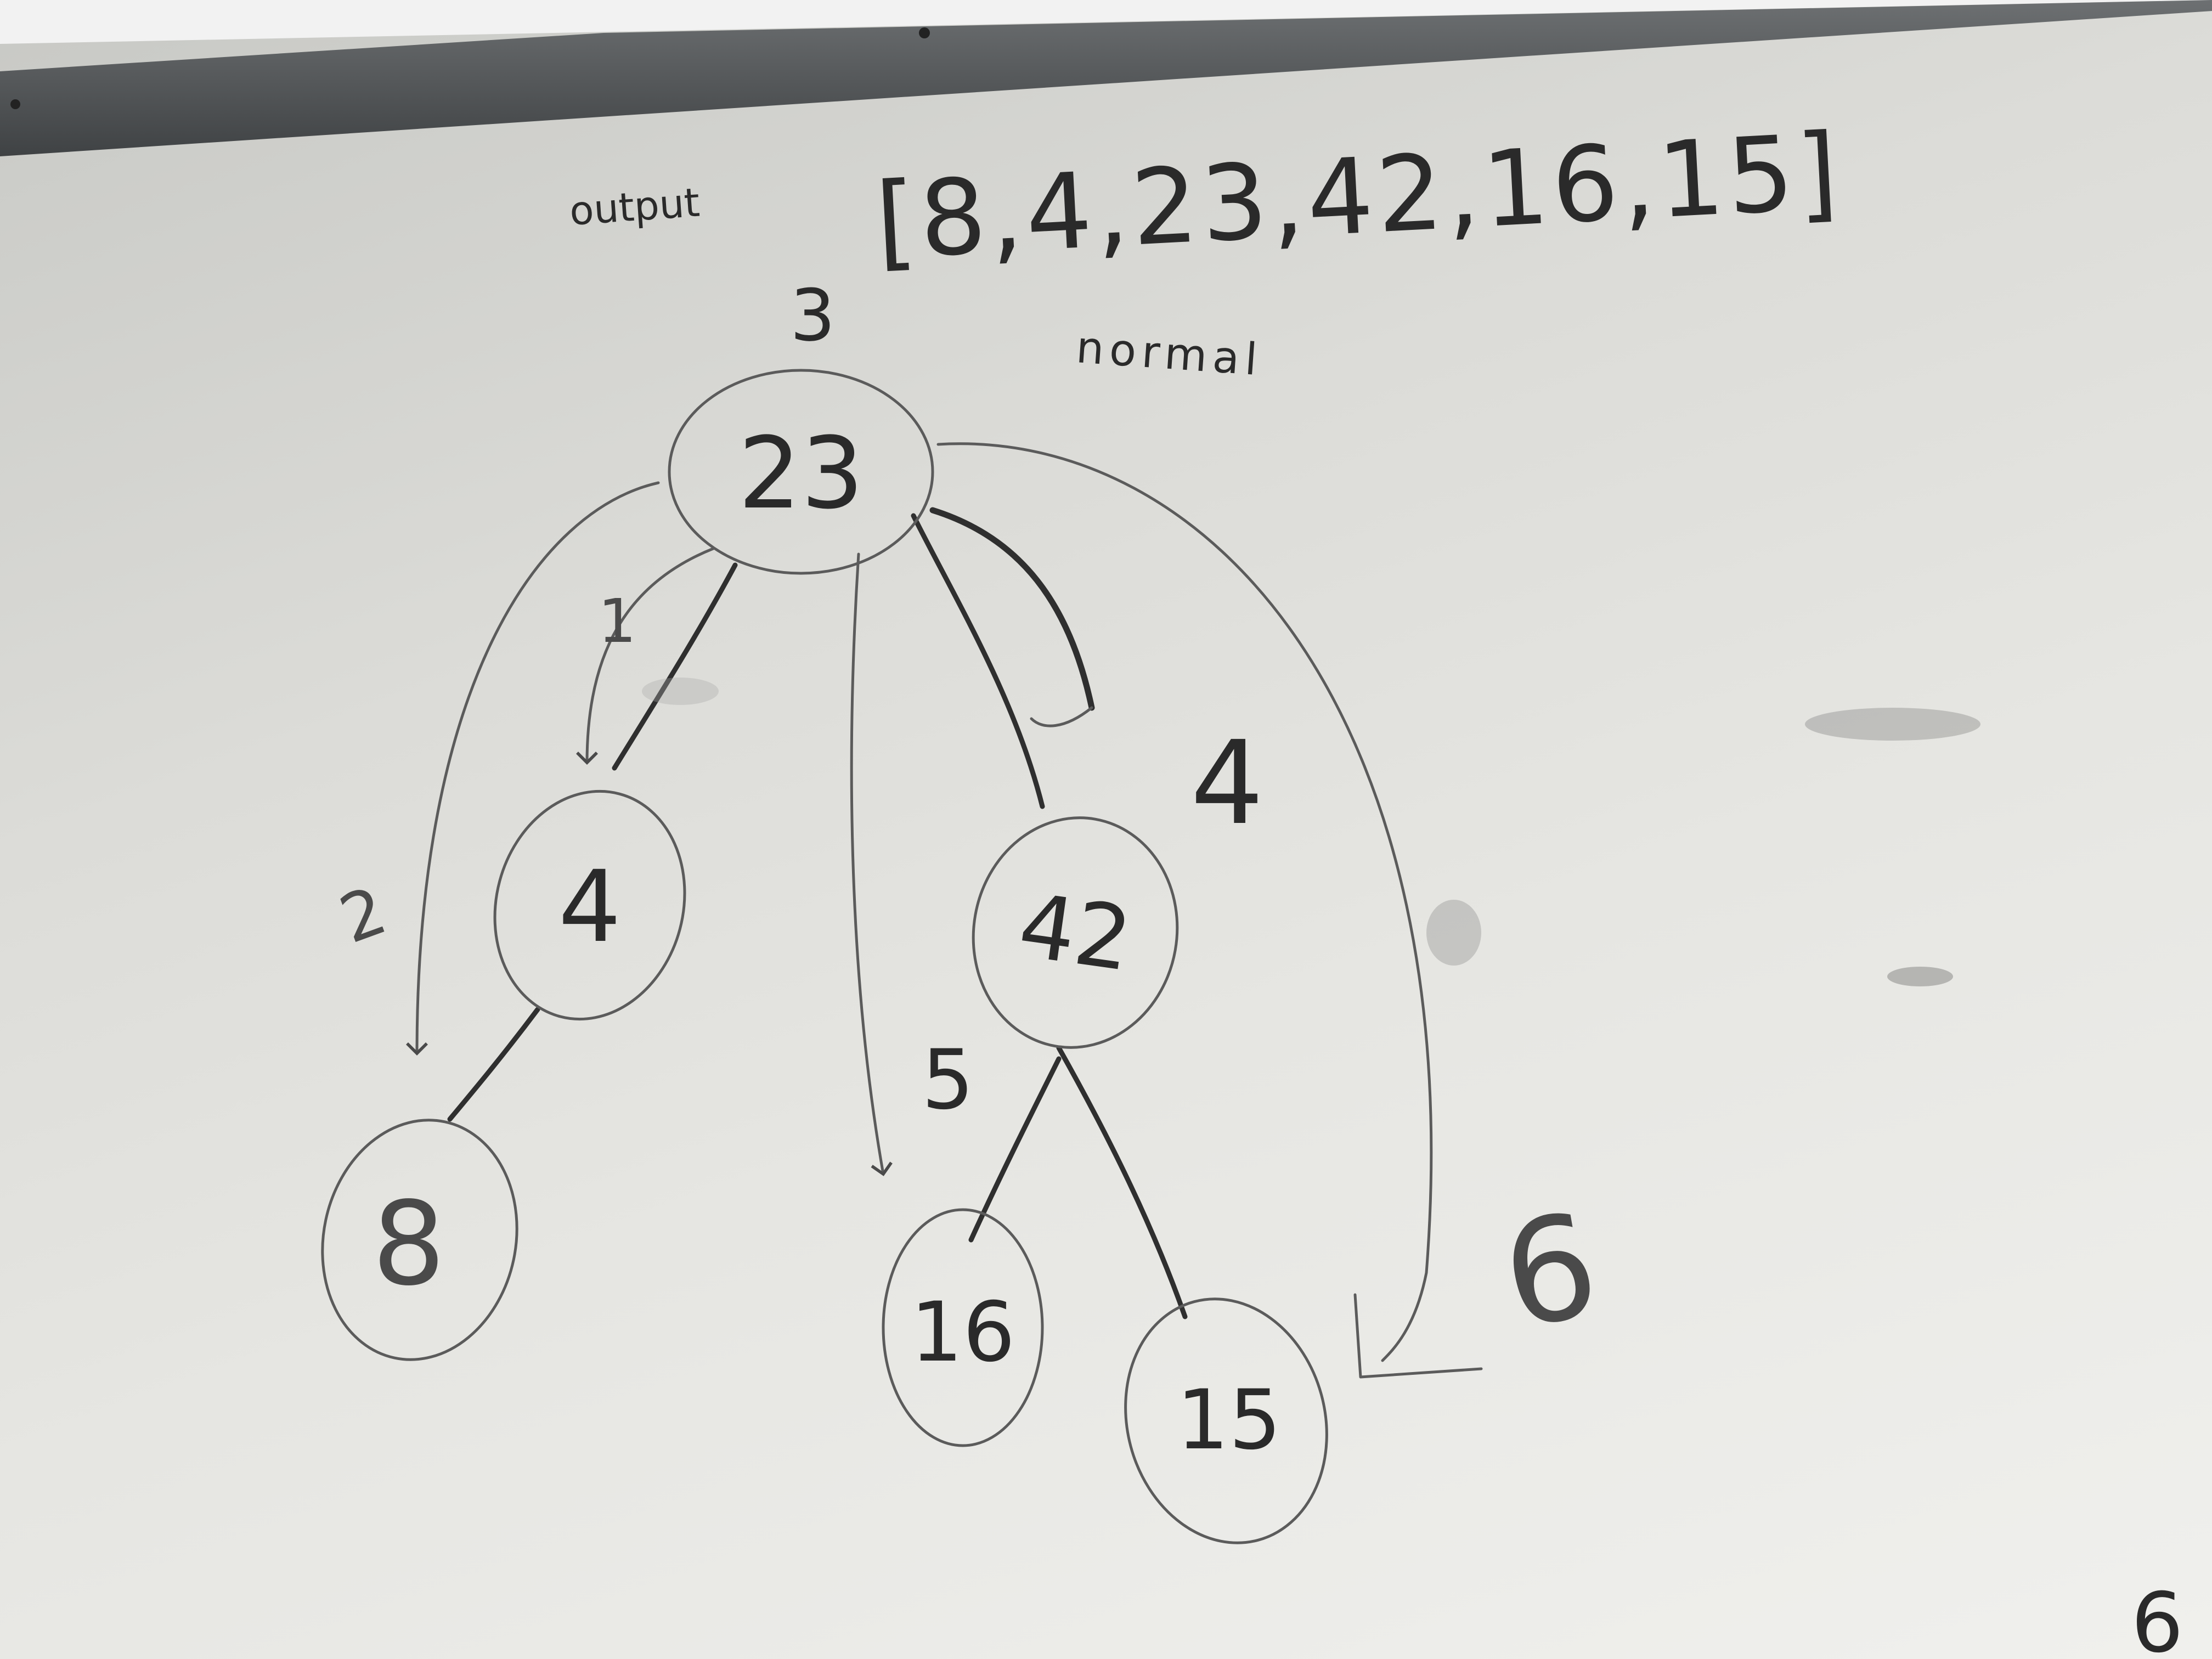 The image size is (2212, 1659). What do you see at coordinates (1227, 783) in the screenshot?
I see `order-mark-4: 4` at bounding box center [1227, 783].